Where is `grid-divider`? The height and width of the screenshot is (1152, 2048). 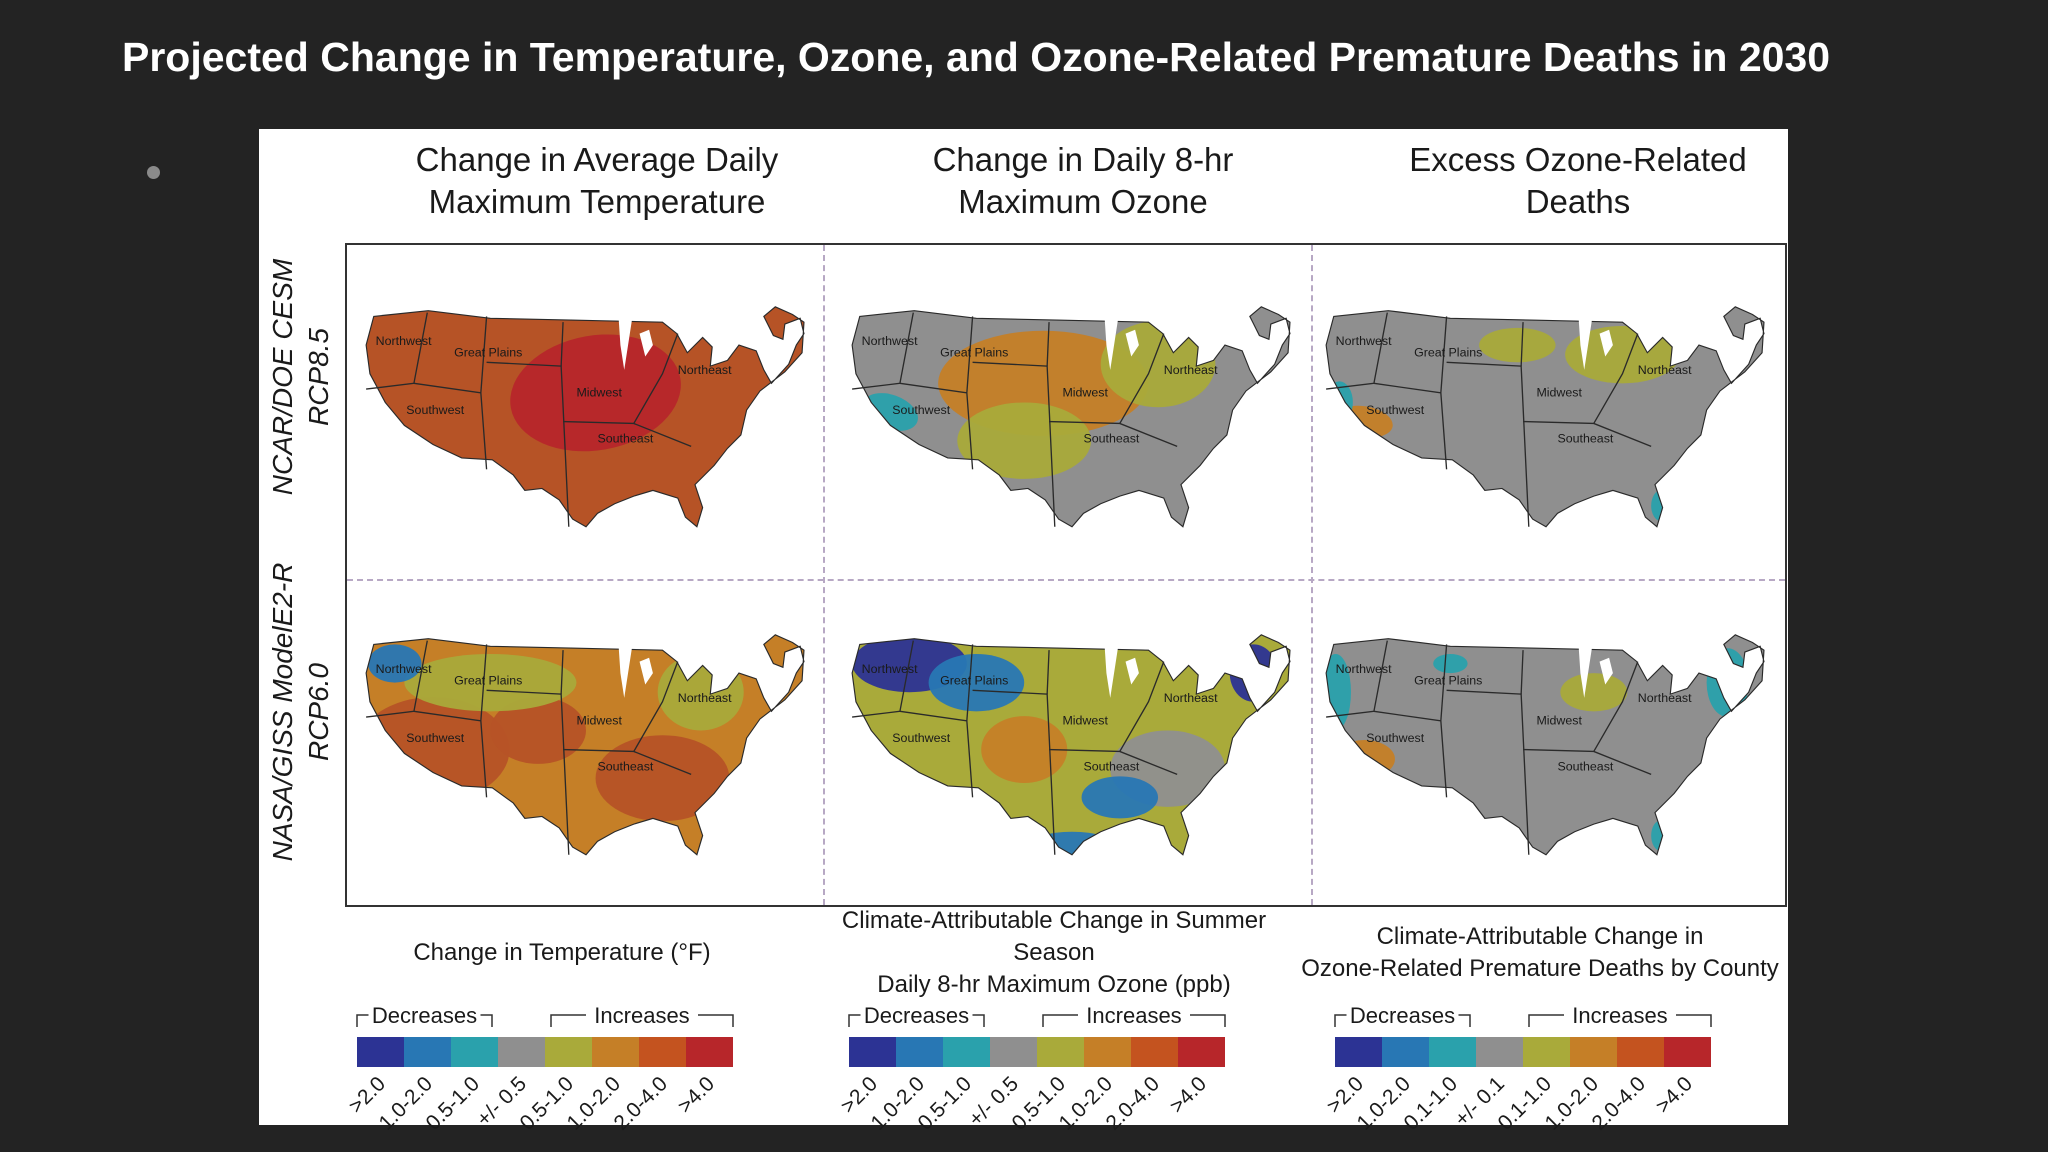
grid-divider is located at coordinates (1066, 580).